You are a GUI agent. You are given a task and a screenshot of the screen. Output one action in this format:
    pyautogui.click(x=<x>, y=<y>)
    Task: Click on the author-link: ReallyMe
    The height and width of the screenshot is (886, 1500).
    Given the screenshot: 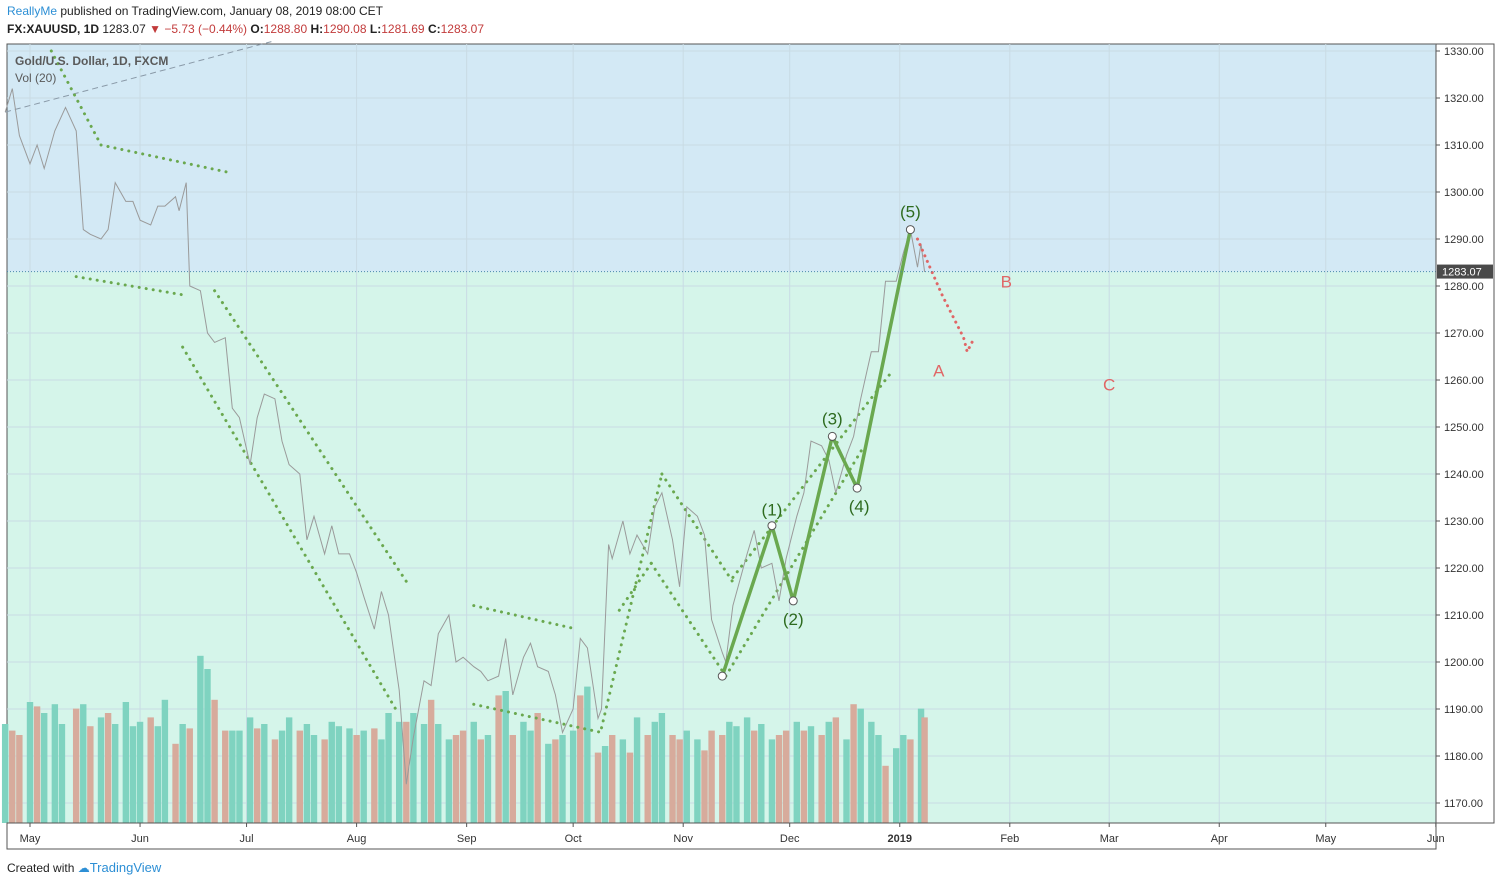 What is the action you would take?
    pyautogui.click(x=32, y=11)
    